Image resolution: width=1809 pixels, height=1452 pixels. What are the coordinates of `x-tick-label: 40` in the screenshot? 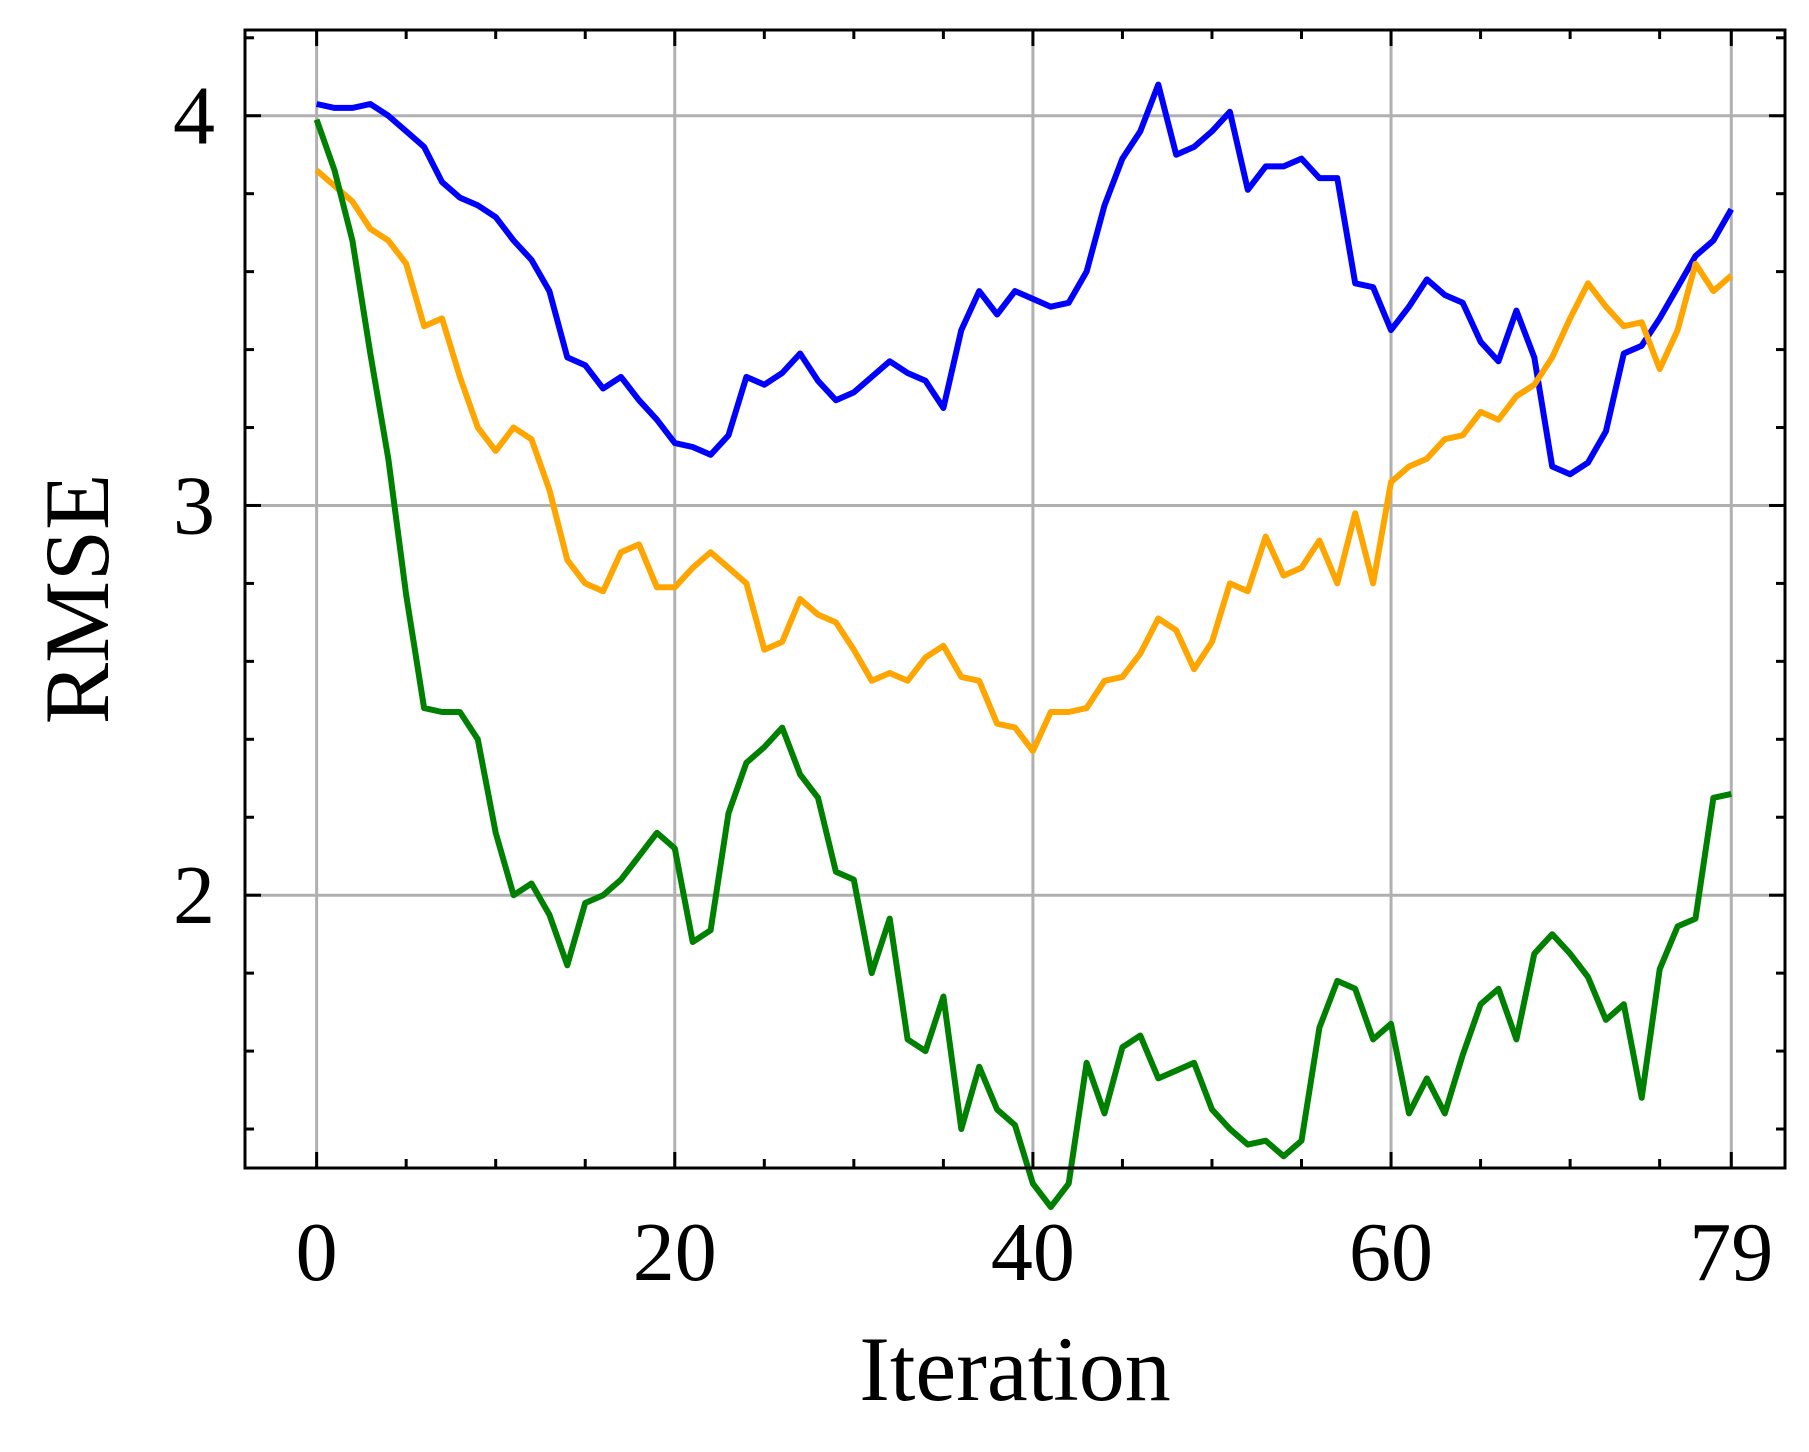 It's located at (1033, 1252).